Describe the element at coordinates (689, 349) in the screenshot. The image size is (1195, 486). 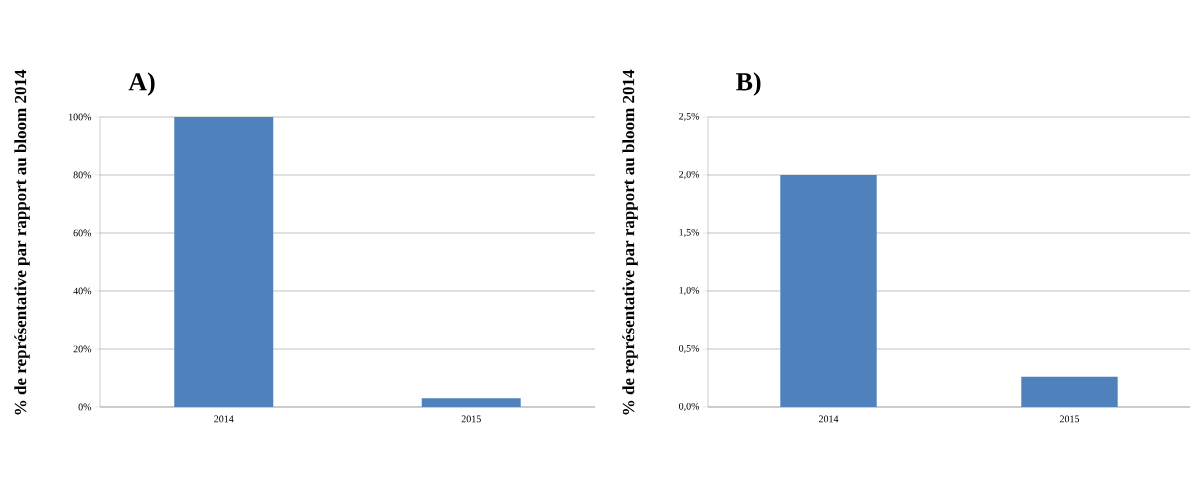
I see `y-tick-label: 0,5%` at that location.